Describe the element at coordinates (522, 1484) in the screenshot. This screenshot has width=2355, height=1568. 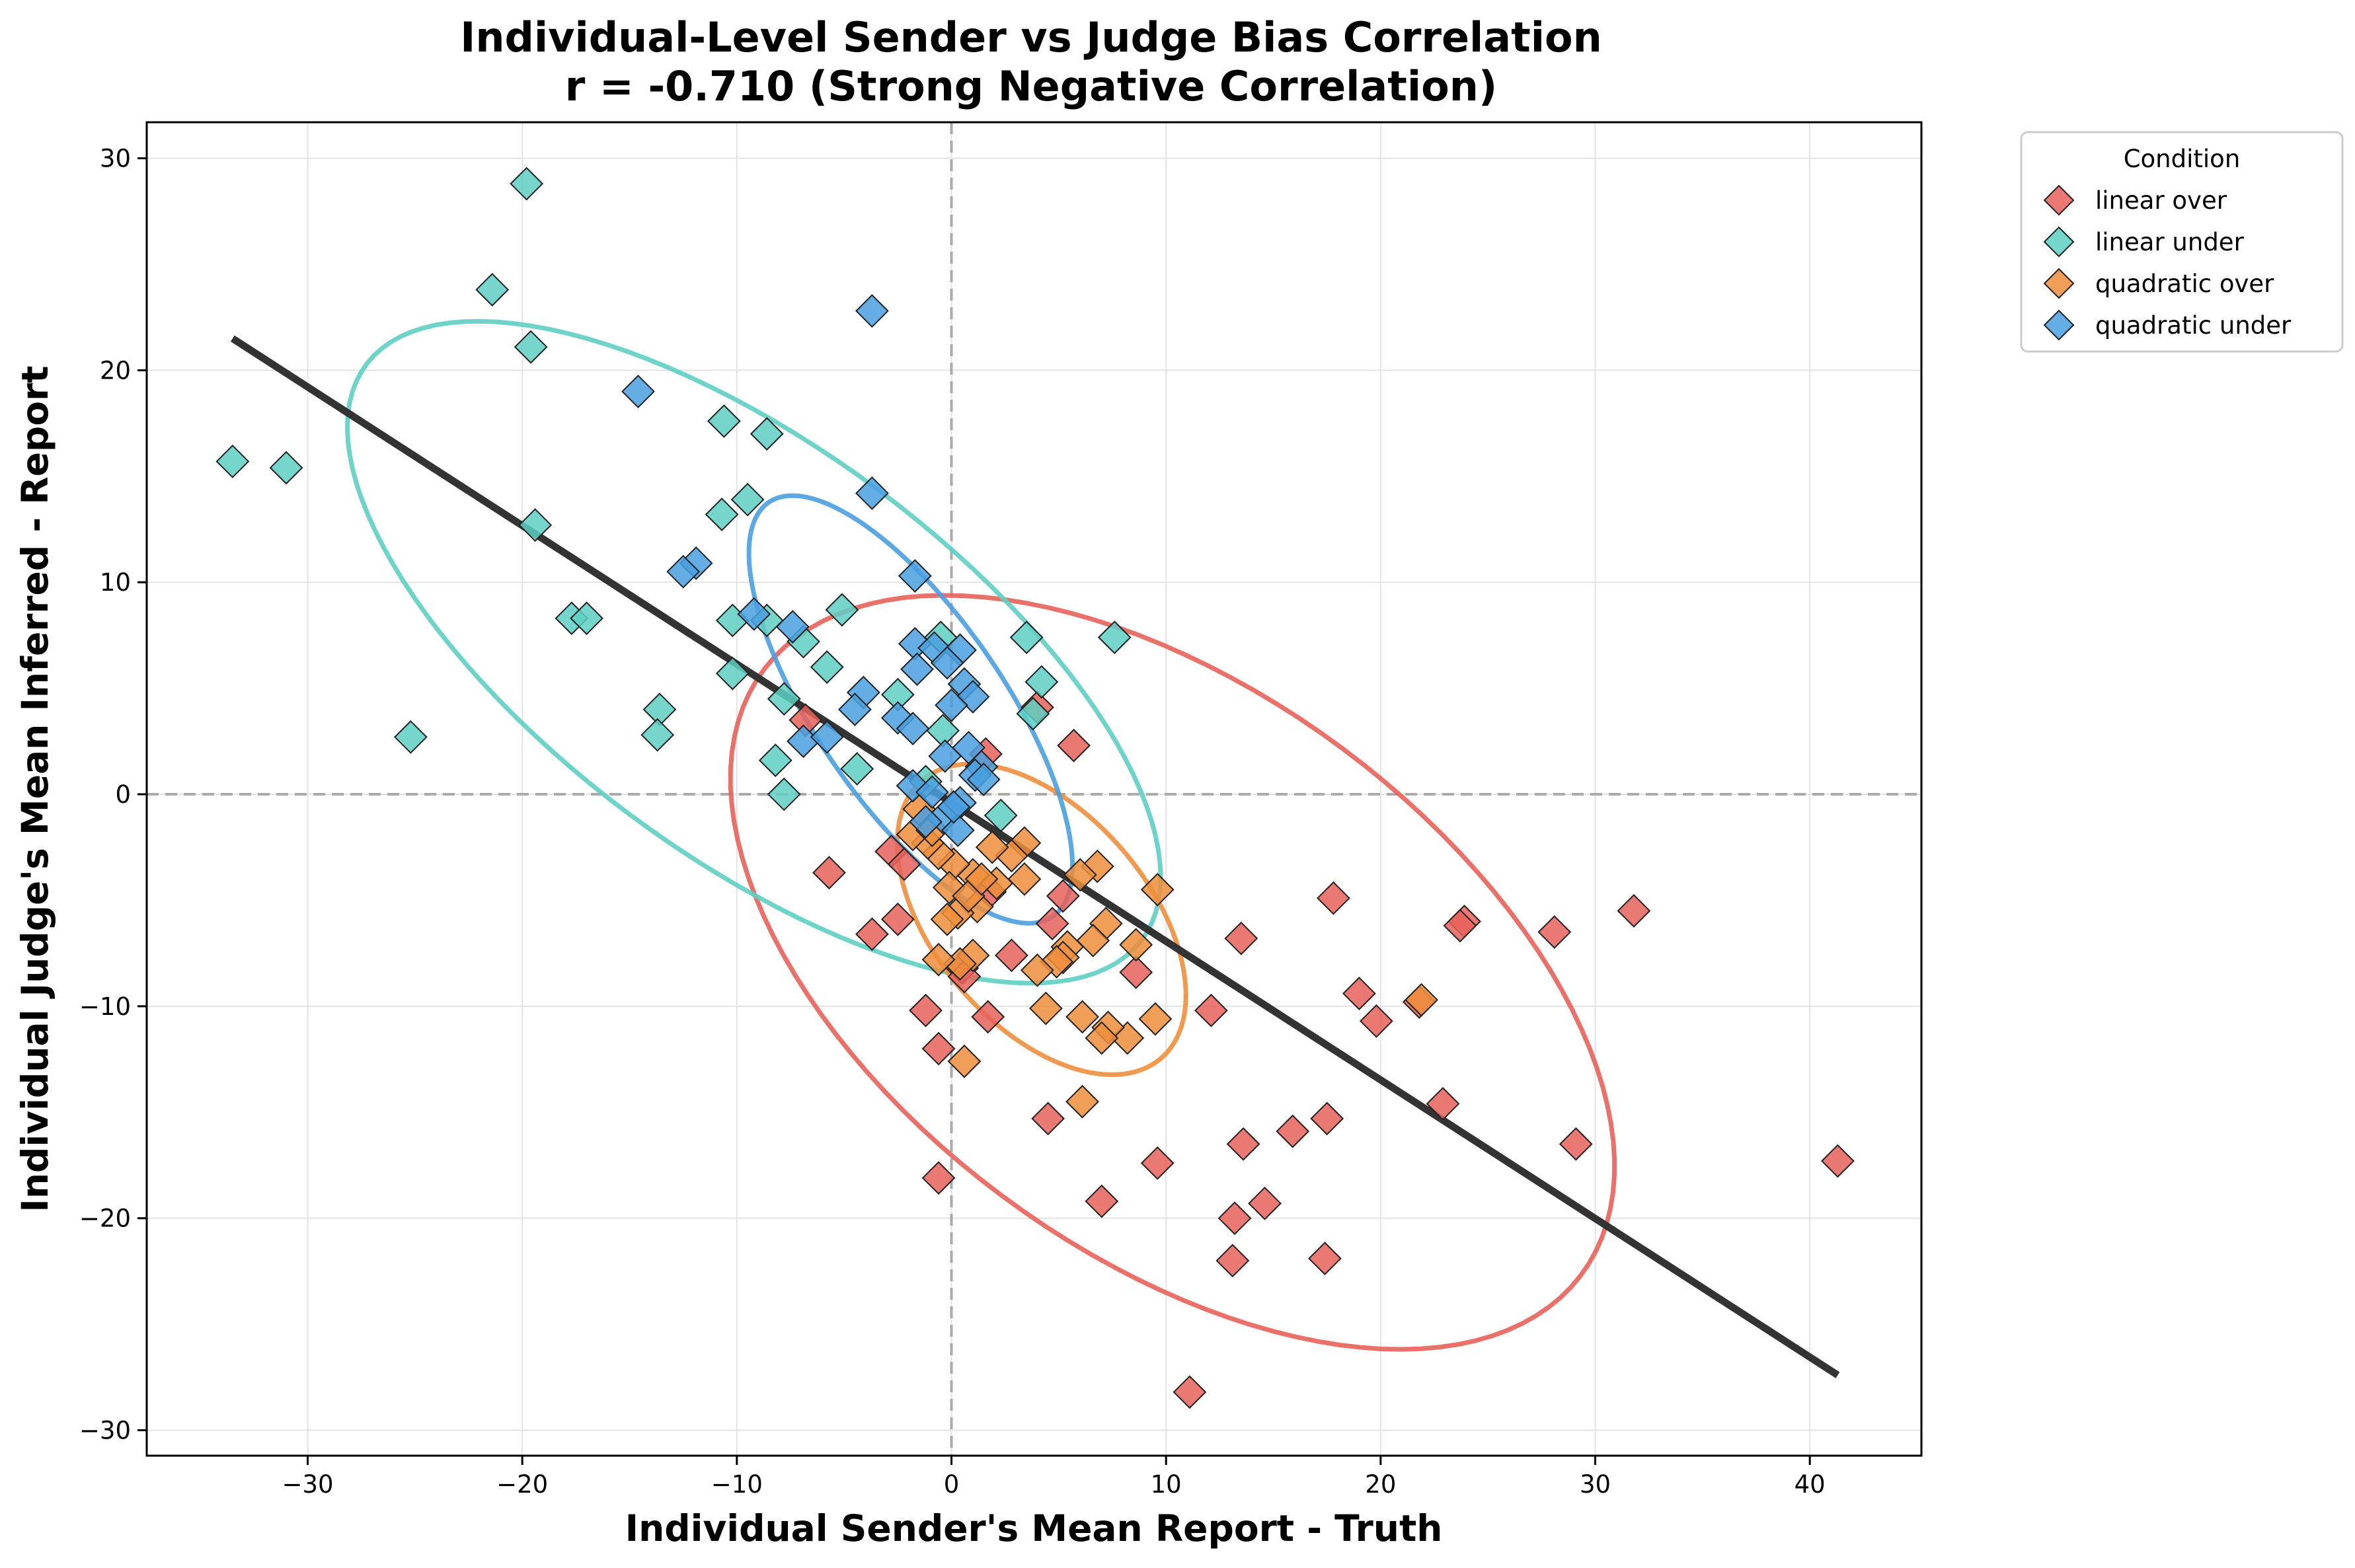
I see `x-tick-label: −20` at that location.